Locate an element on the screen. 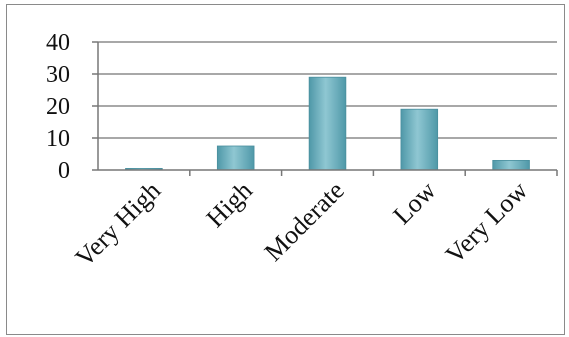 The height and width of the screenshot is (337, 569). y-tick-label-0: 0 is located at coordinates (64, 171).